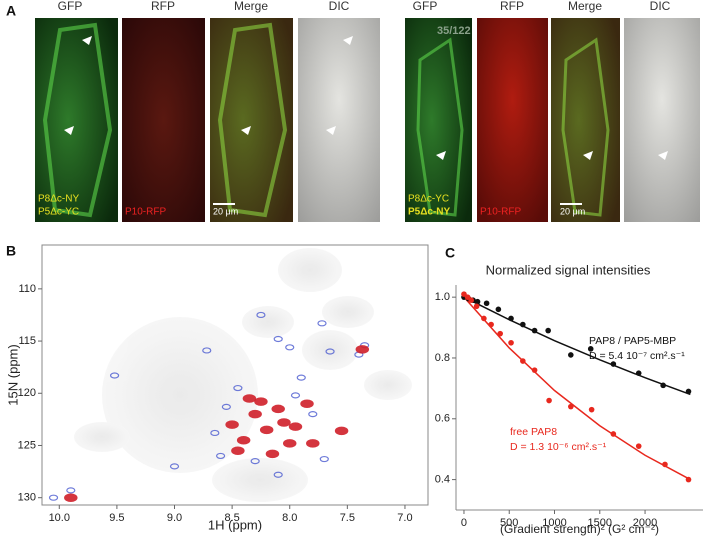 Image resolution: width=709 pixels, height=539 pixels. I want to click on y-tick-label: 115, so click(27, 341).